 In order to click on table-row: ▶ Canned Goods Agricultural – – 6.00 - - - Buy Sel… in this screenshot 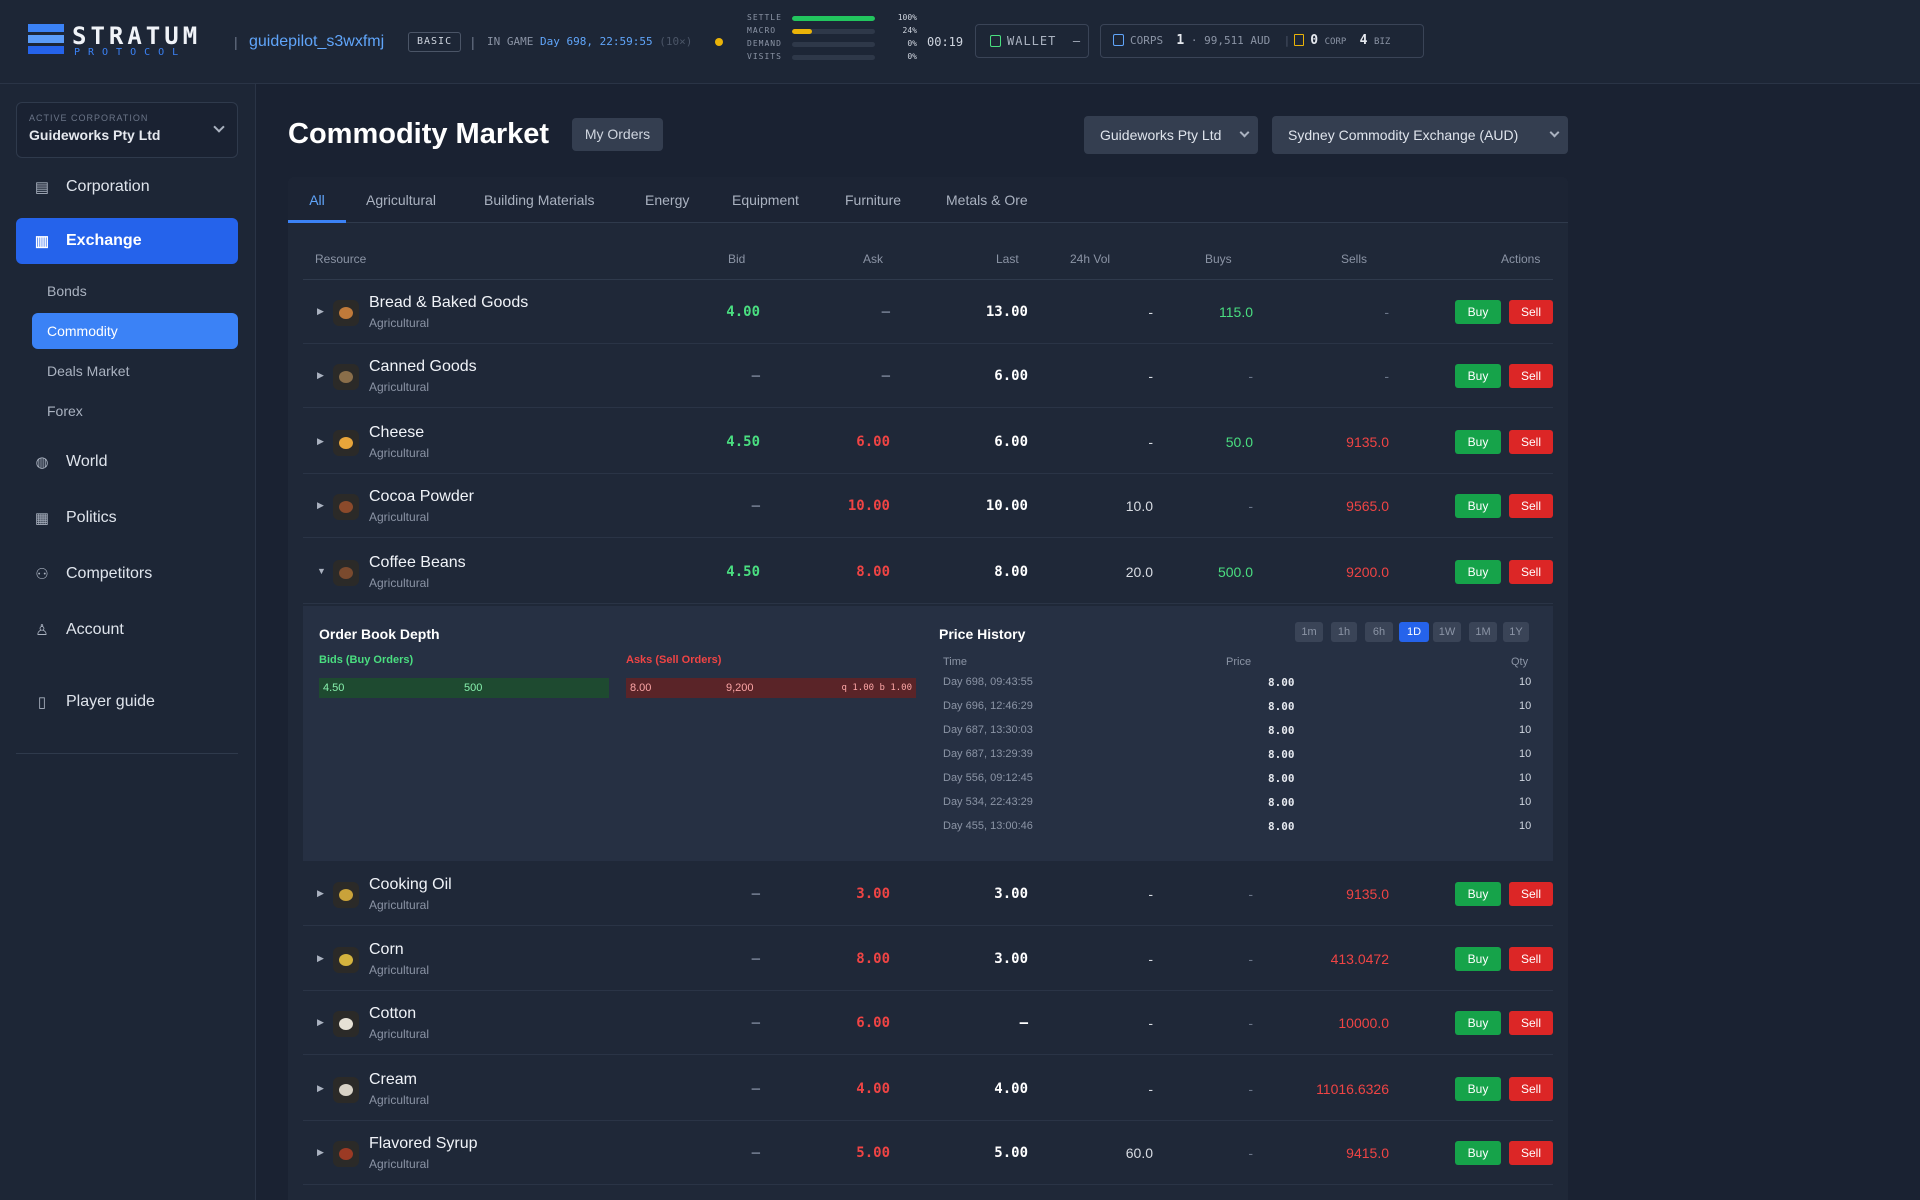, I will do `click(928, 376)`.